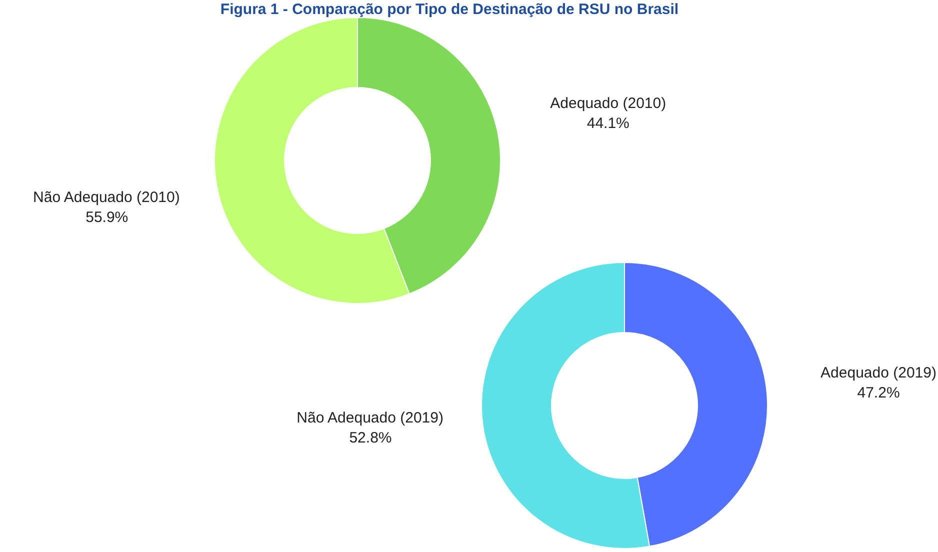 Image resolution: width=938 pixels, height=552 pixels. I want to click on slice-label: Não Adequado (2019), so click(370, 417).